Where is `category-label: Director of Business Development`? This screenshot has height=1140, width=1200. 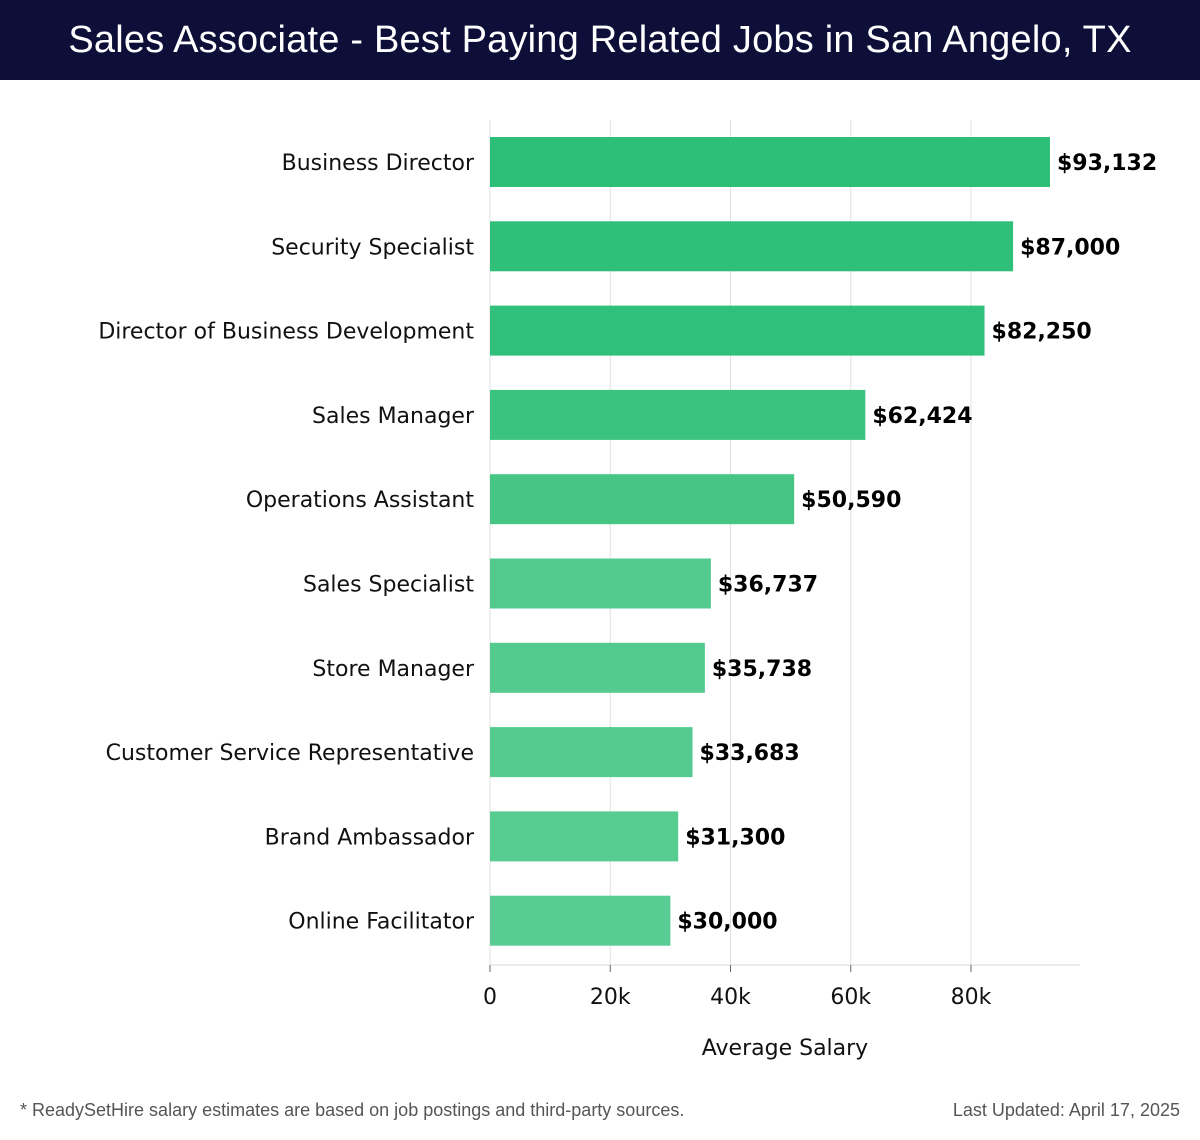 category-label: Director of Business Development is located at coordinates (286, 332).